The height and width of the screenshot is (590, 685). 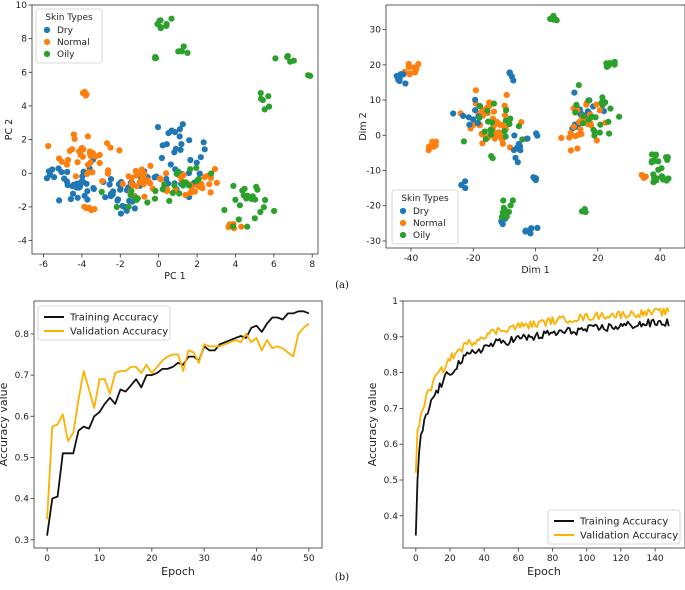 What do you see at coordinates (373, 242) in the screenshot?
I see `y-tick-label: -30` at bounding box center [373, 242].